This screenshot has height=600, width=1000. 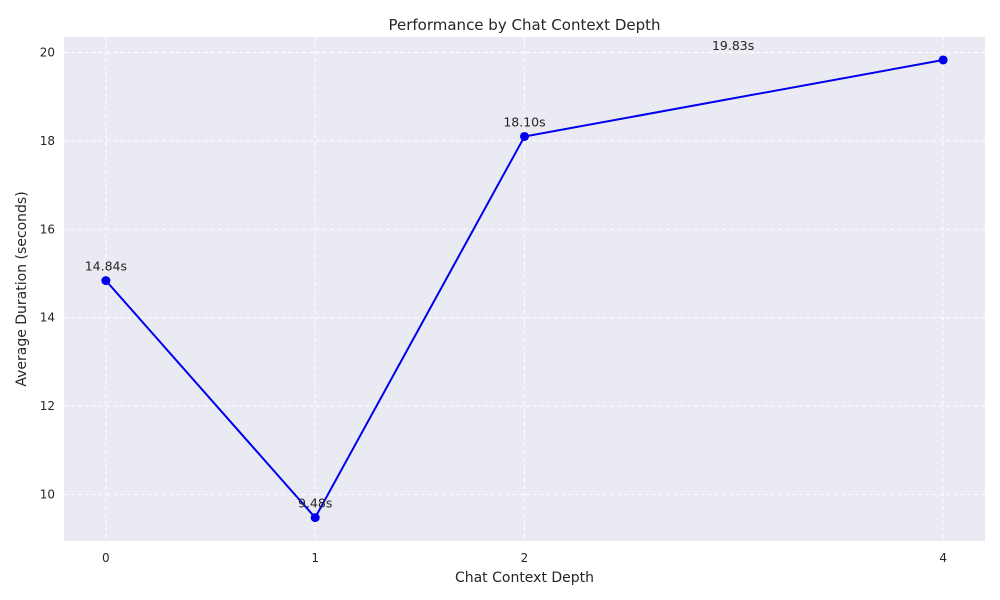 I want to click on y-tick-label: 20, so click(x=47, y=52).